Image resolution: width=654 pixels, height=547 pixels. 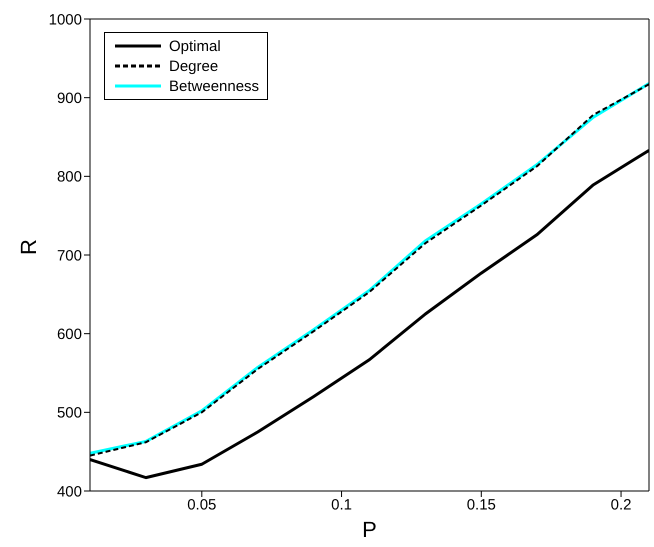 I want to click on legend-label: Betweenness, so click(x=214, y=86).